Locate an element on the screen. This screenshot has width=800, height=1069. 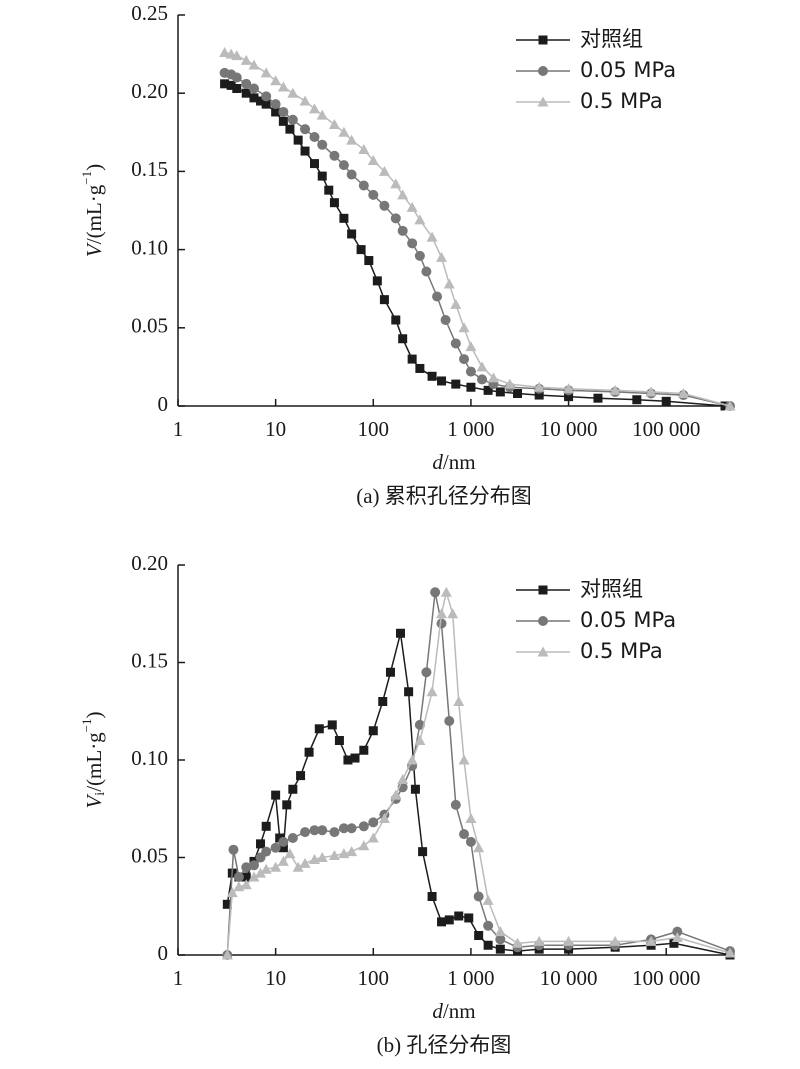
legend-label: 0.05 MPa is located at coordinates (628, 620).